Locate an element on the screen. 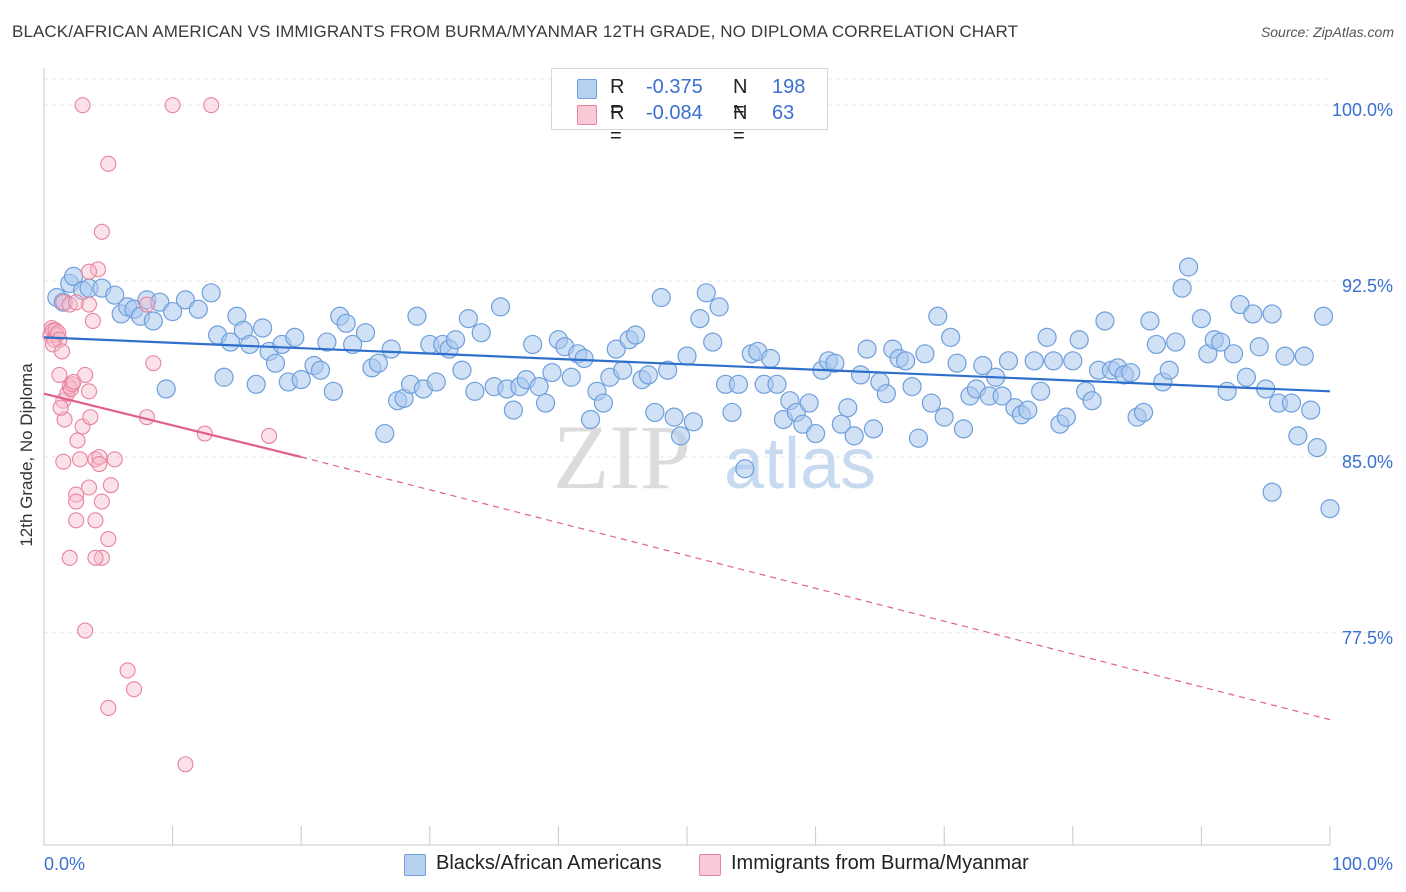  bottom-legend-swatch-blue is located at coordinates (415, 865).